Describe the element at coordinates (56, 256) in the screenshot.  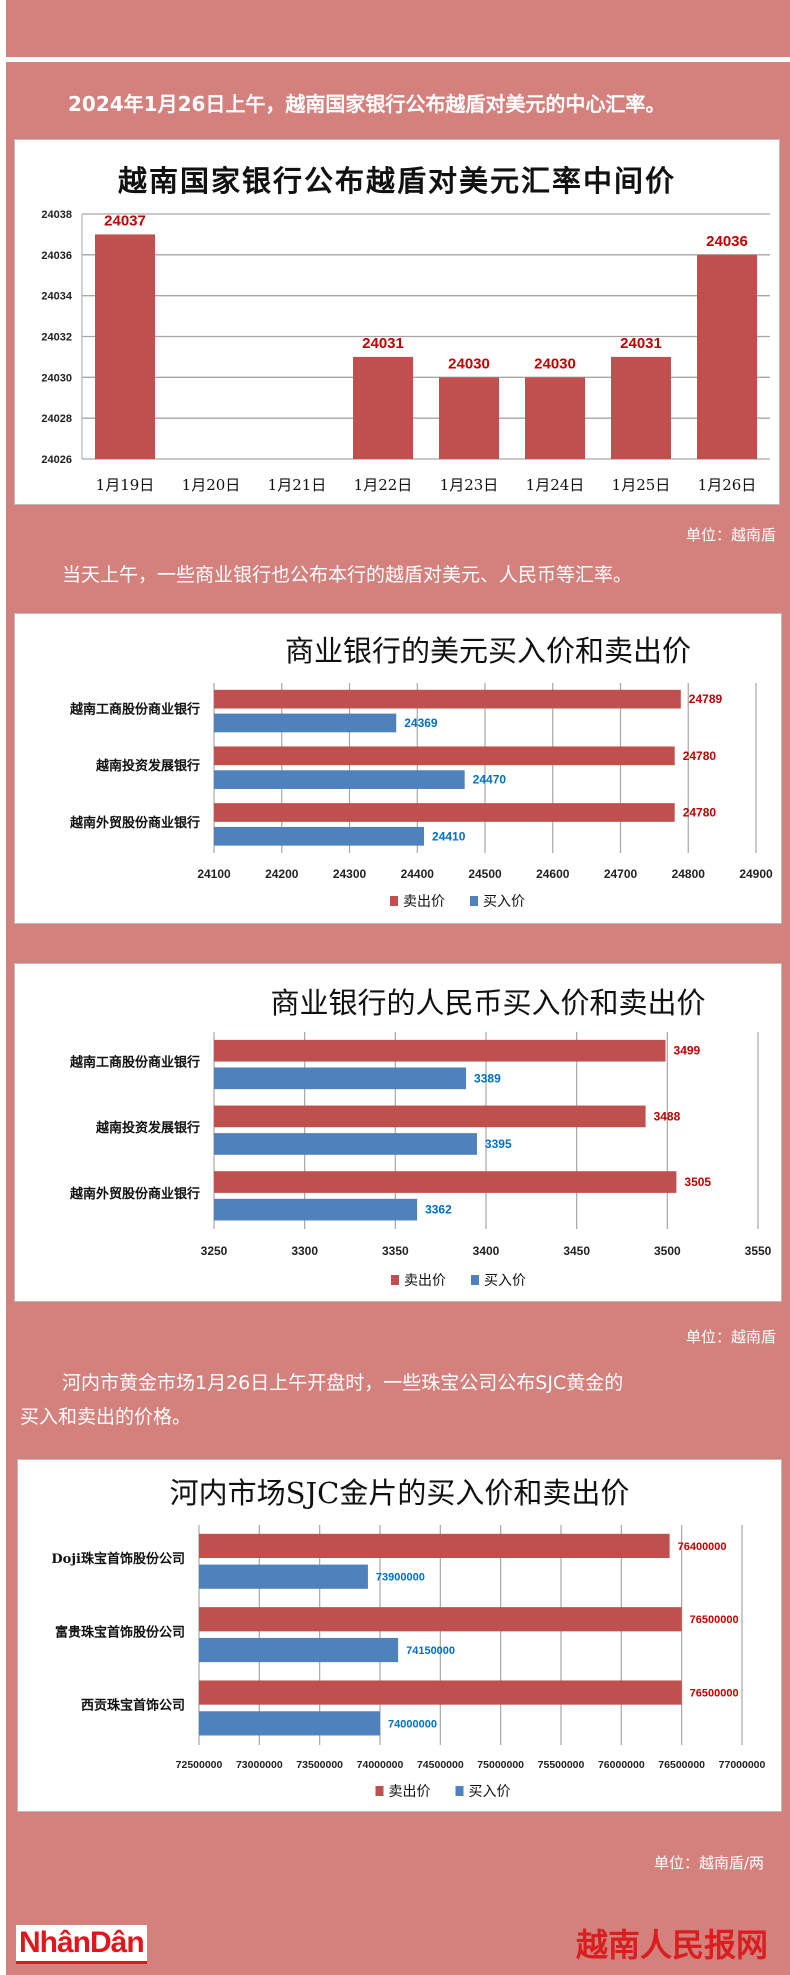
I see `y-tick-label: 24036` at that location.